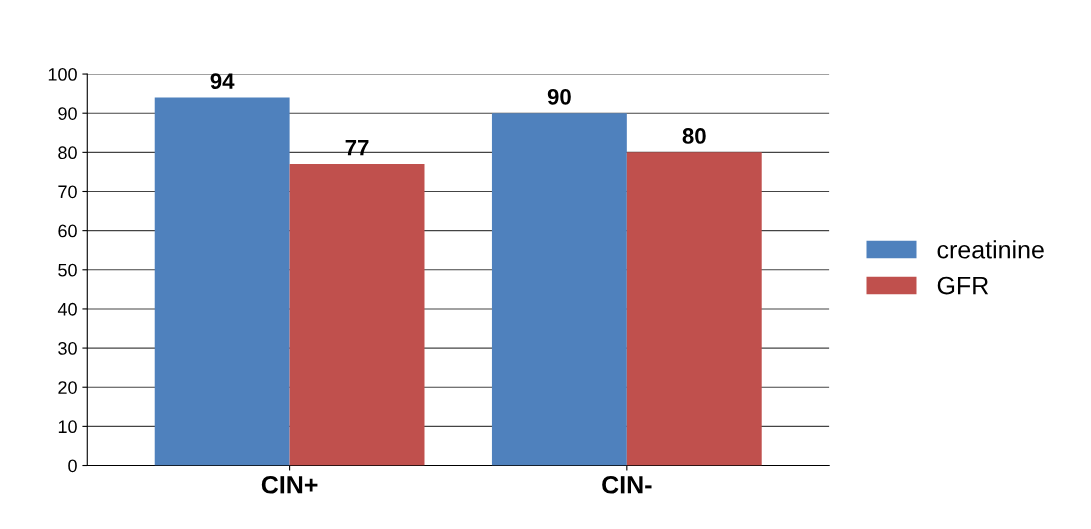  Describe the element at coordinates (67, 309) in the screenshot. I see `y-tick-label: 40` at that location.